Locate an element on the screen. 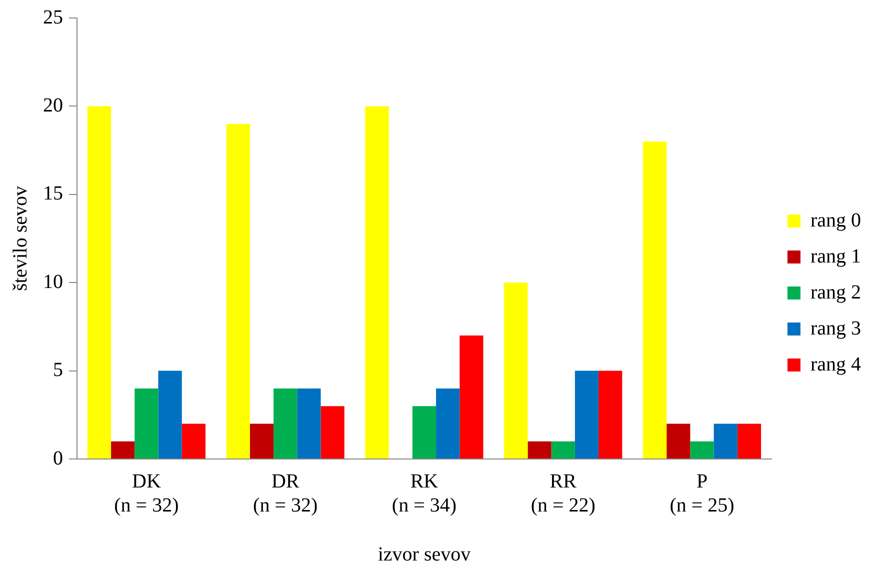 The image size is (881, 576). y-tick-label: 15 is located at coordinates (53, 193).